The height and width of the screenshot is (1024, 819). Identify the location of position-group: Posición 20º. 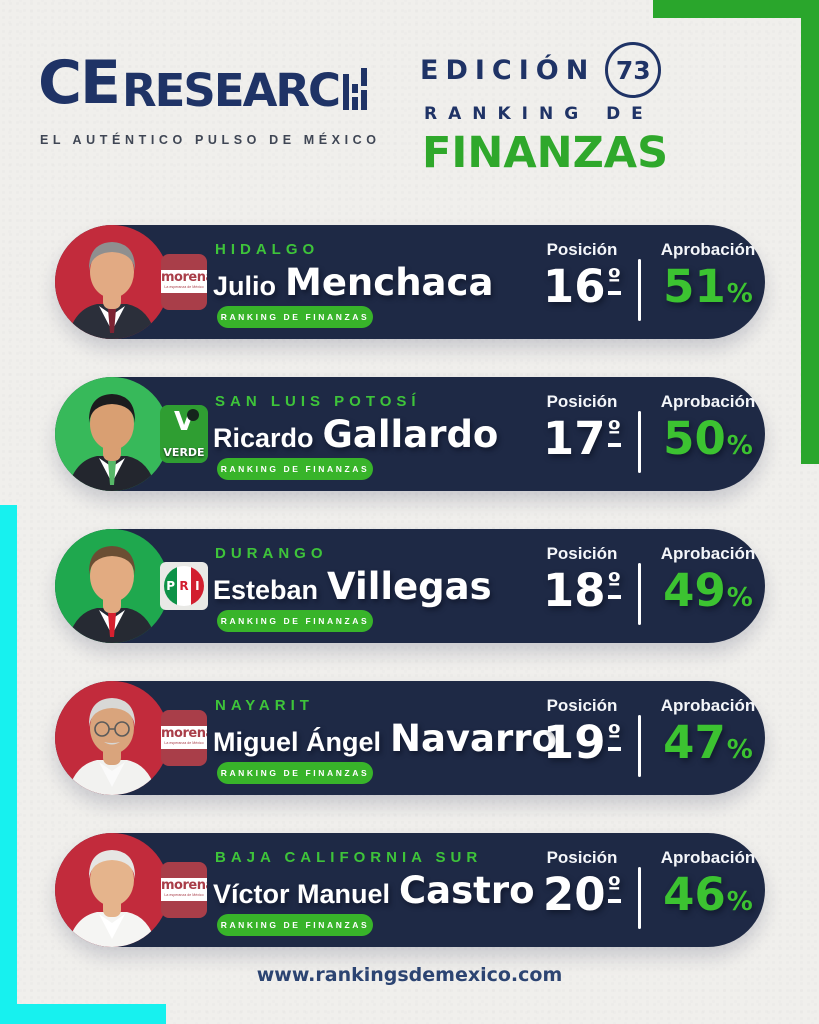
(582, 883).